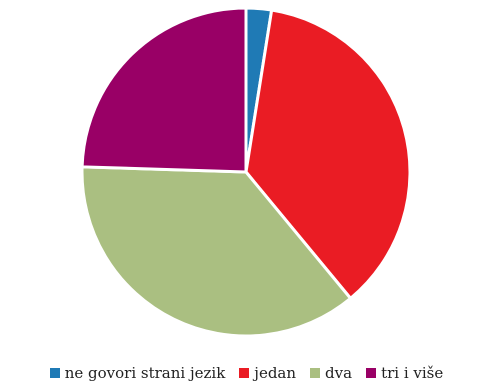  I want to click on legend-item-2: dva, so click(331, 373).